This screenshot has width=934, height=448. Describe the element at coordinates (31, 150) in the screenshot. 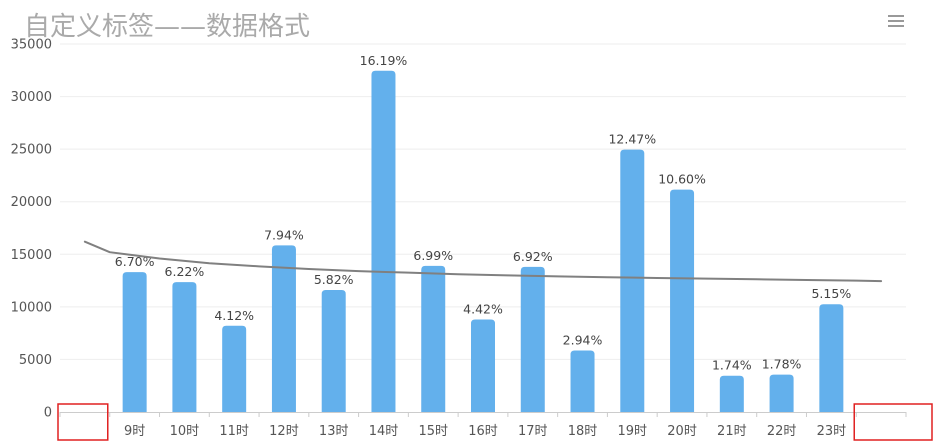

I see `y-tick-label: 25000` at that location.